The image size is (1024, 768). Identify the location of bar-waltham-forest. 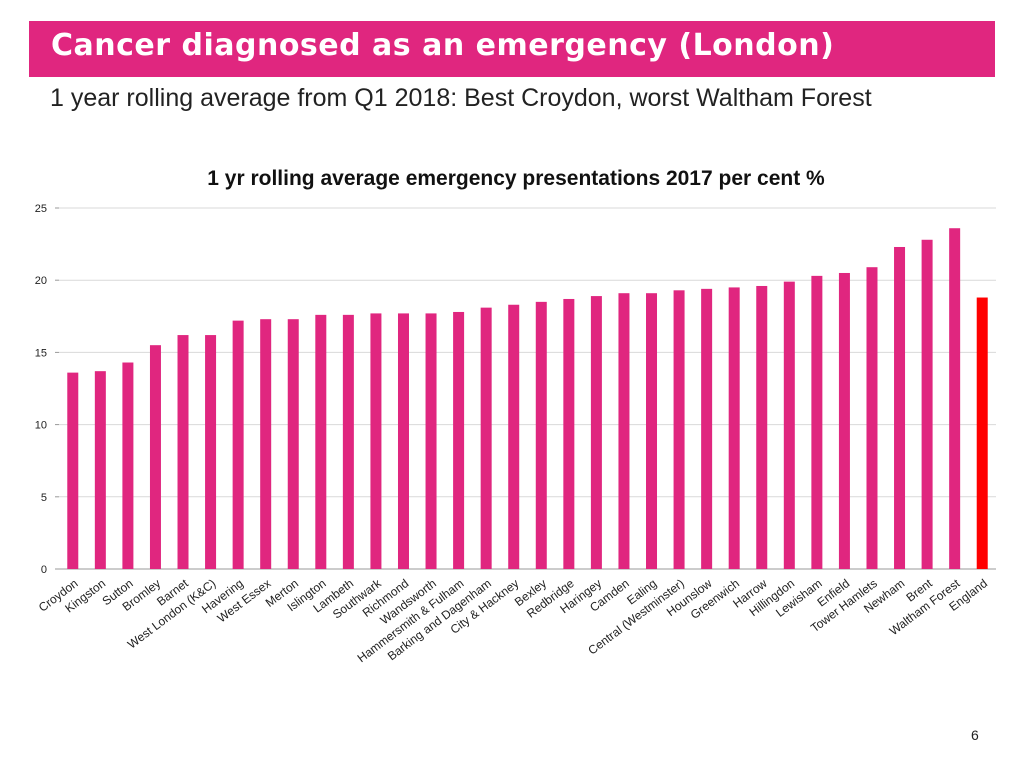
(955, 398).